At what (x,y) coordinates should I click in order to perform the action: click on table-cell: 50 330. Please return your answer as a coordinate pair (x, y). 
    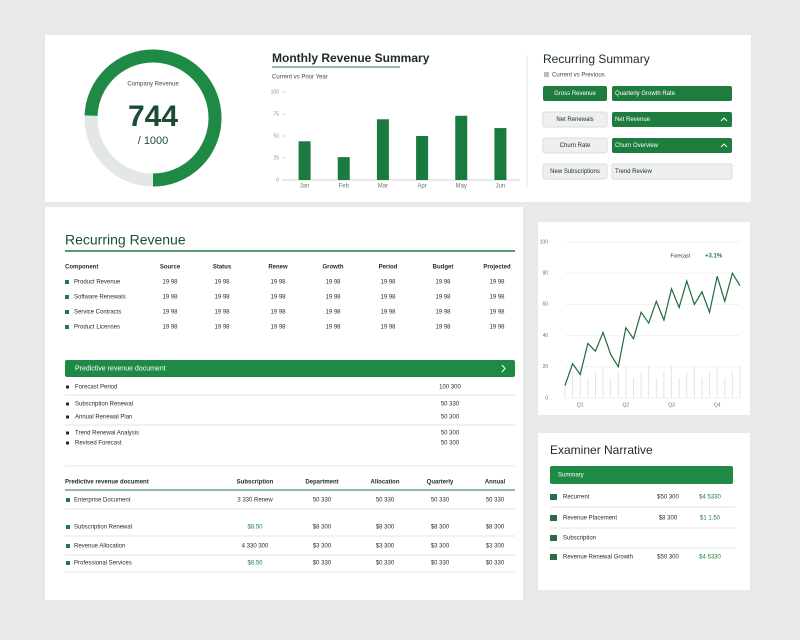
    Looking at the image, I should click on (440, 501).